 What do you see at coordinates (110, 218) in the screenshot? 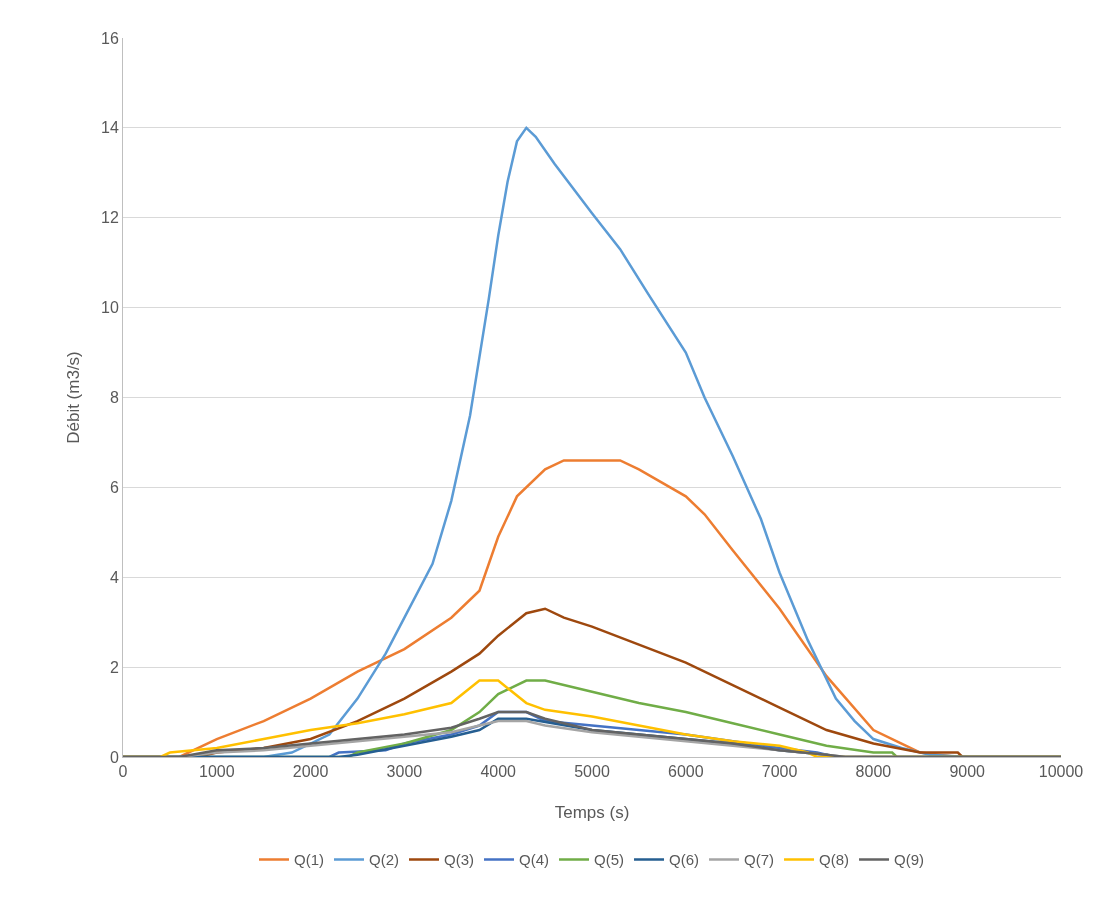
I see `y-tick-label: 12` at bounding box center [110, 218].